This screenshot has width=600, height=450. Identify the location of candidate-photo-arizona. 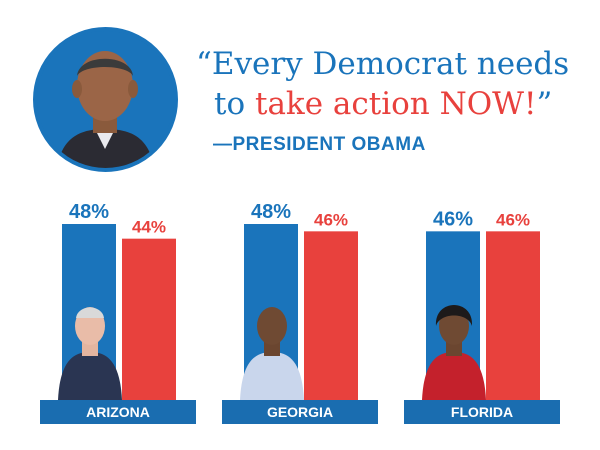
(90, 353).